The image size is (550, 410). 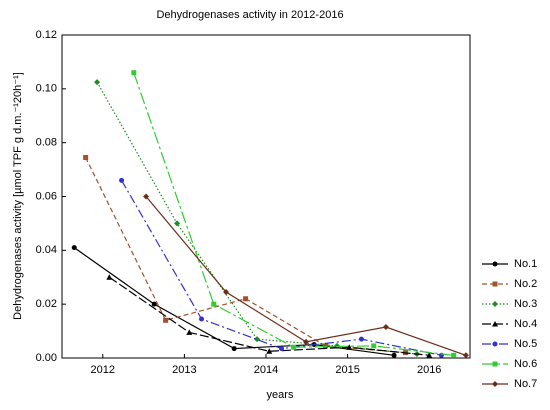 I want to click on y-tick-label: 0.12, so click(x=46, y=35).